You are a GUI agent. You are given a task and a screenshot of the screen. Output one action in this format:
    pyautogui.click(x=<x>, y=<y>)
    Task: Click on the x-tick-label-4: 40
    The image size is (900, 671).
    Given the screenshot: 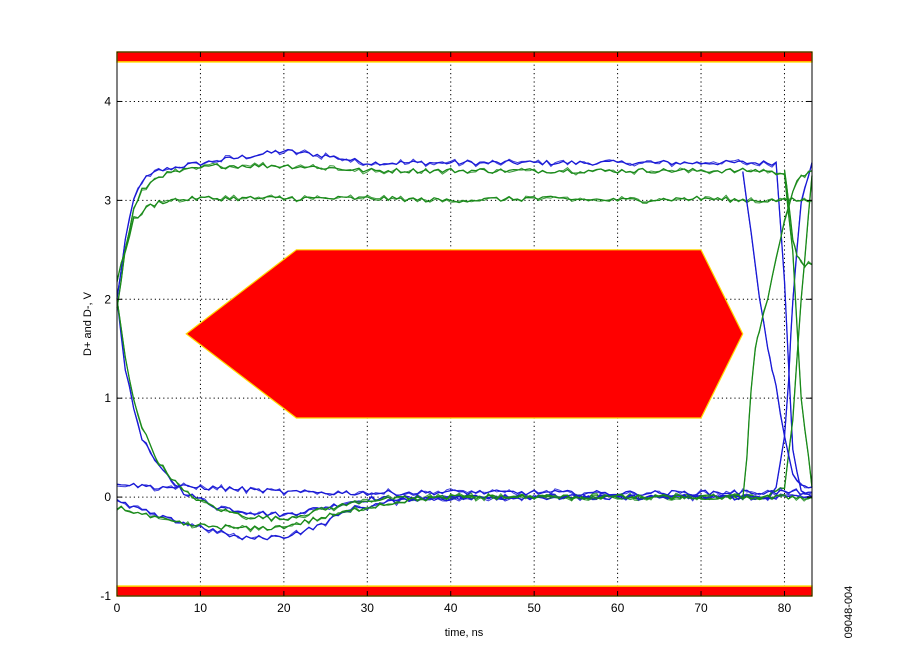 What is the action you would take?
    pyautogui.click(x=451, y=608)
    